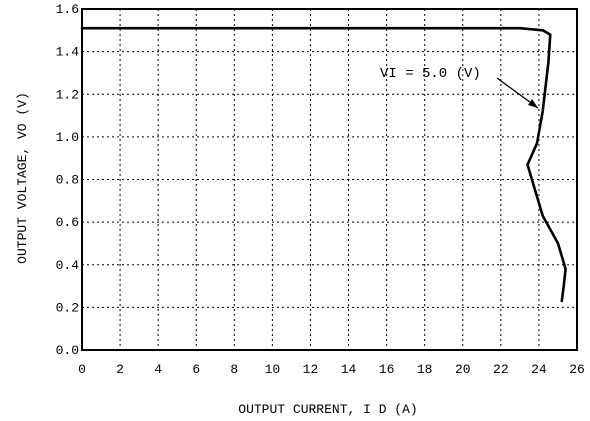  Describe the element at coordinates (463, 369) in the screenshot. I see `x-tick-label: 20` at that location.